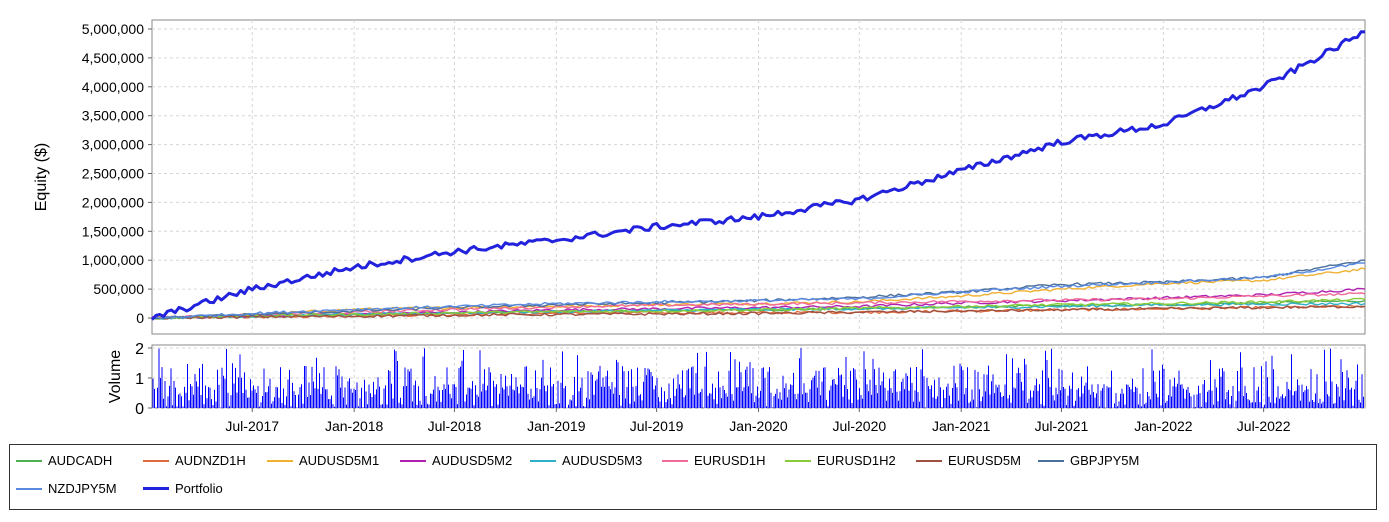 The height and width of the screenshot is (522, 1389). I want to click on x-tick-label: Jul-2022, so click(1264, 426).